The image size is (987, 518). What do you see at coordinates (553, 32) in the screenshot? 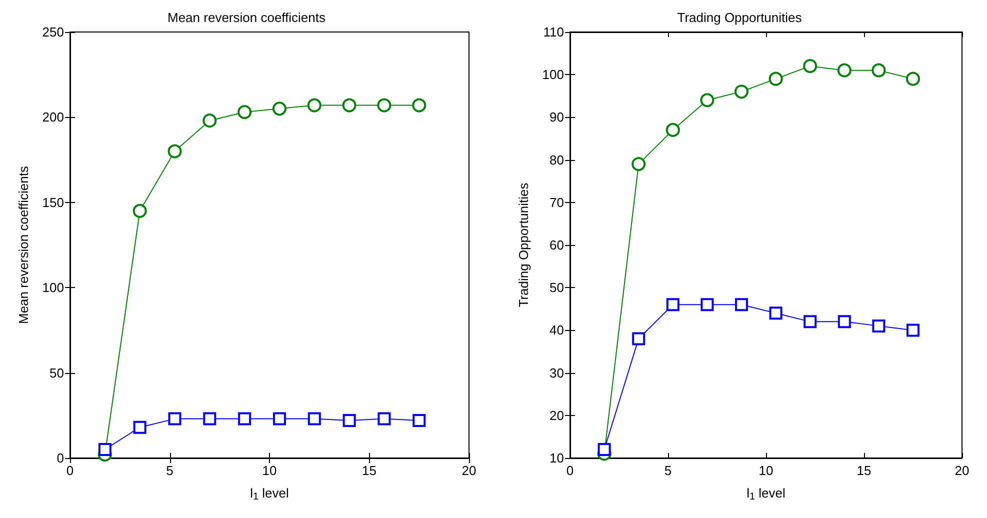
I see `y-tick-label: 110` at bounding box center [553, 32].